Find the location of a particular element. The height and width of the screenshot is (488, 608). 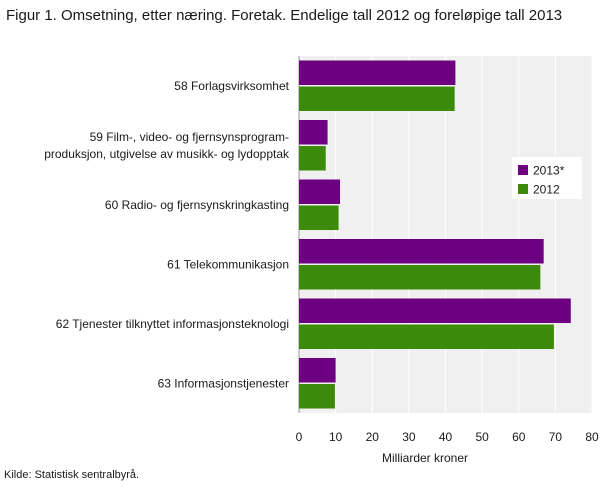

legend-label: 2013* is located at coordinates (549, 171).